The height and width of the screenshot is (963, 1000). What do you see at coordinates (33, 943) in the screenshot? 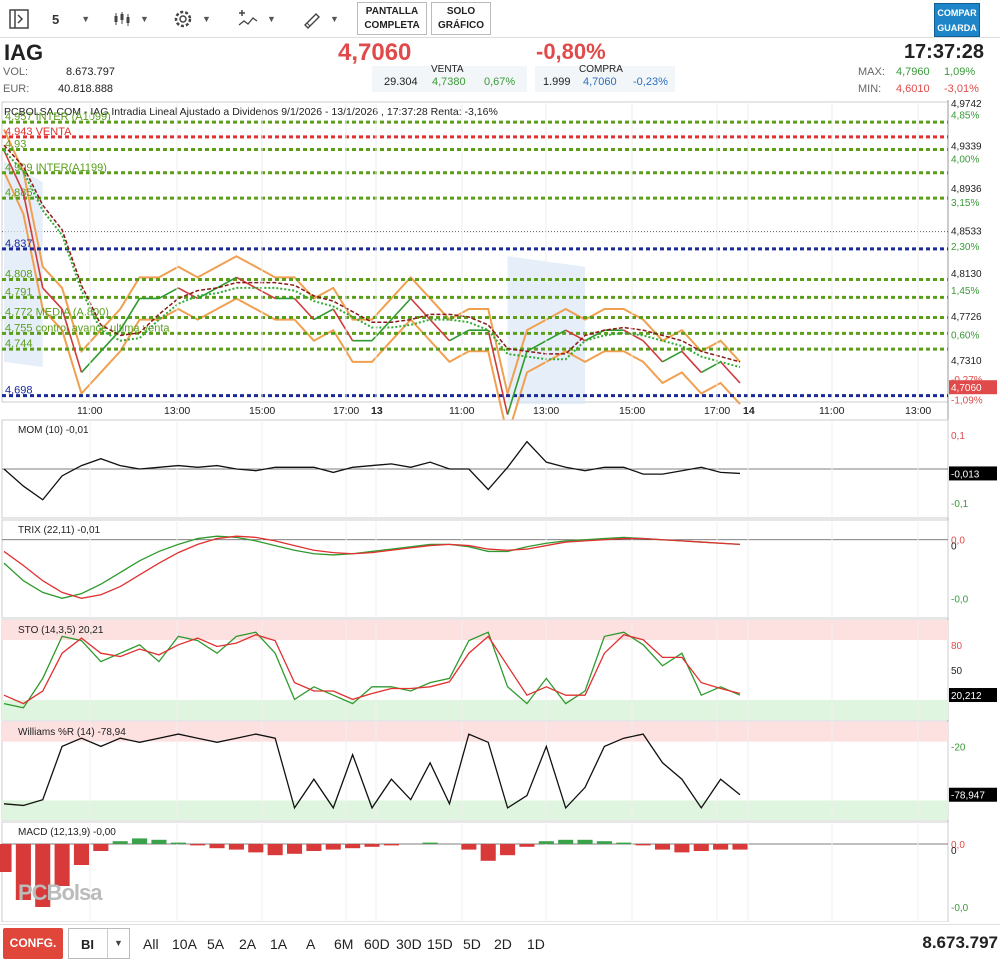
I see `config-button: CONFG.` at bounding box center [33, 943].